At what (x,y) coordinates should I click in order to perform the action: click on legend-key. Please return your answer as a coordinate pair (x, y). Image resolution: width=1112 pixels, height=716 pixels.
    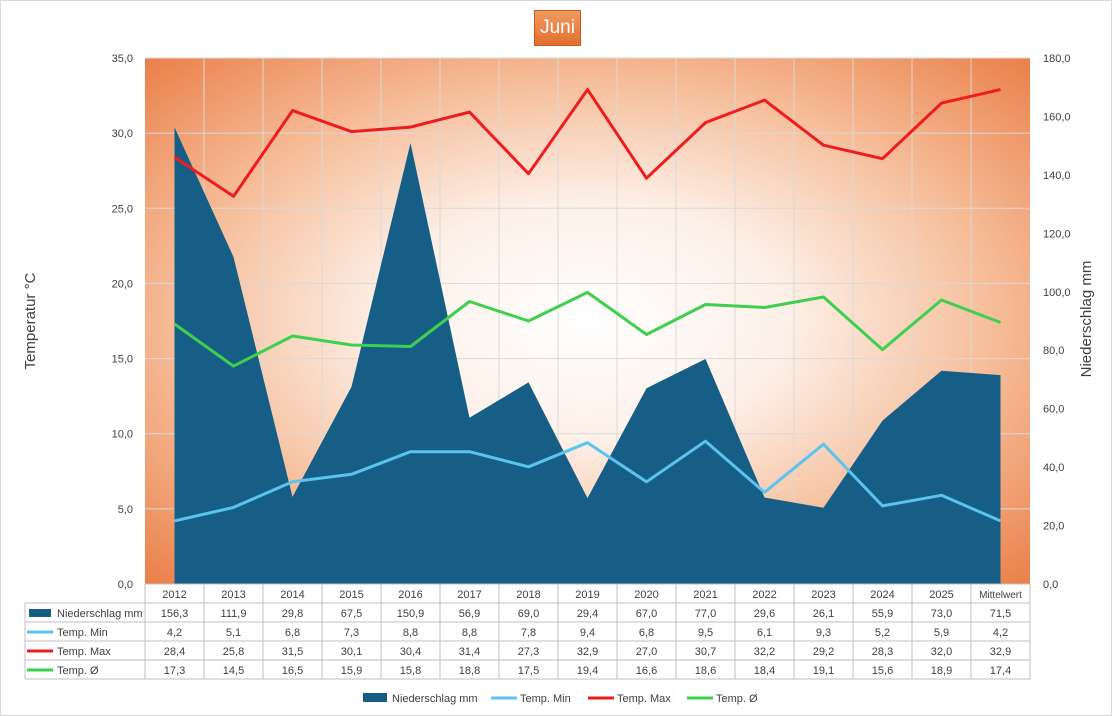
    Looking at the image, I should click on (375, 697).